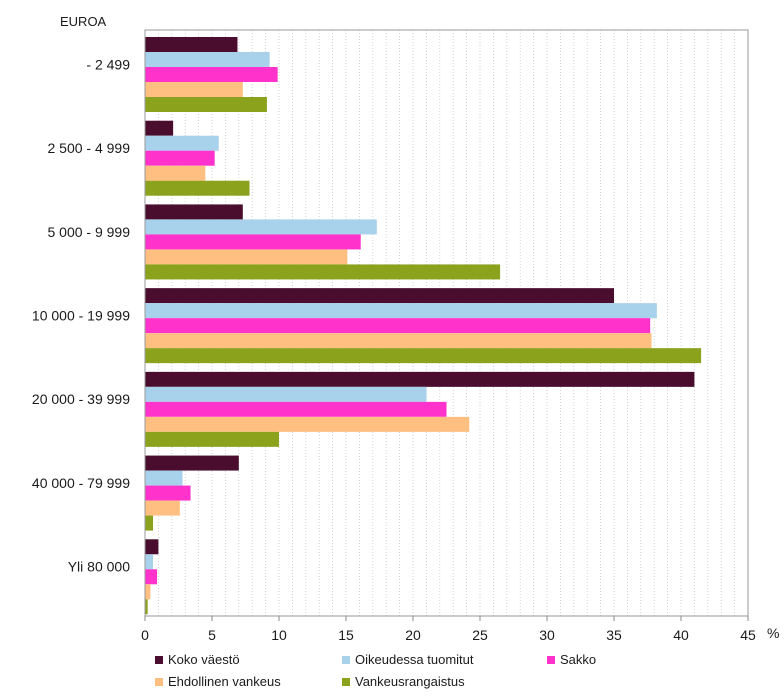 The height and width of the screenshot is (699, 784). I want to click on x-tick-label: 25, so click(480, 635).